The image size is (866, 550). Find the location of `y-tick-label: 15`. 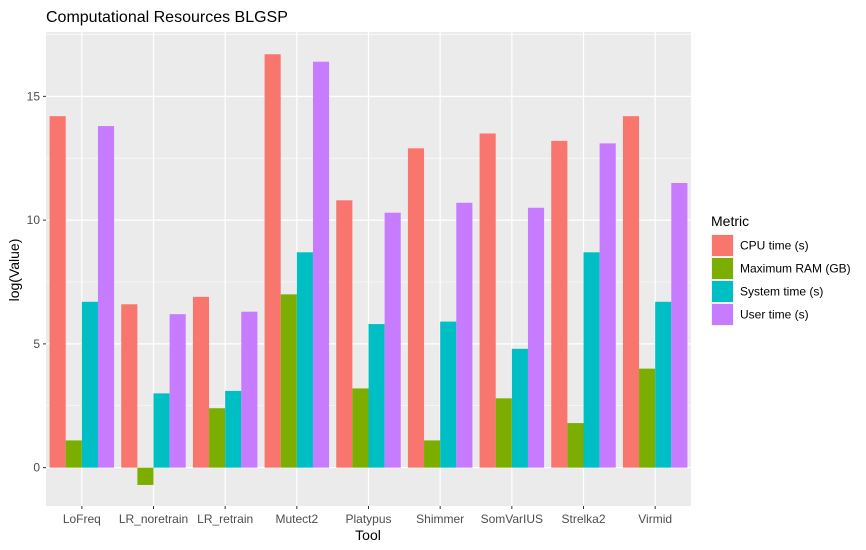

y-tick-label: 15 is located at coordinates (34, 96).